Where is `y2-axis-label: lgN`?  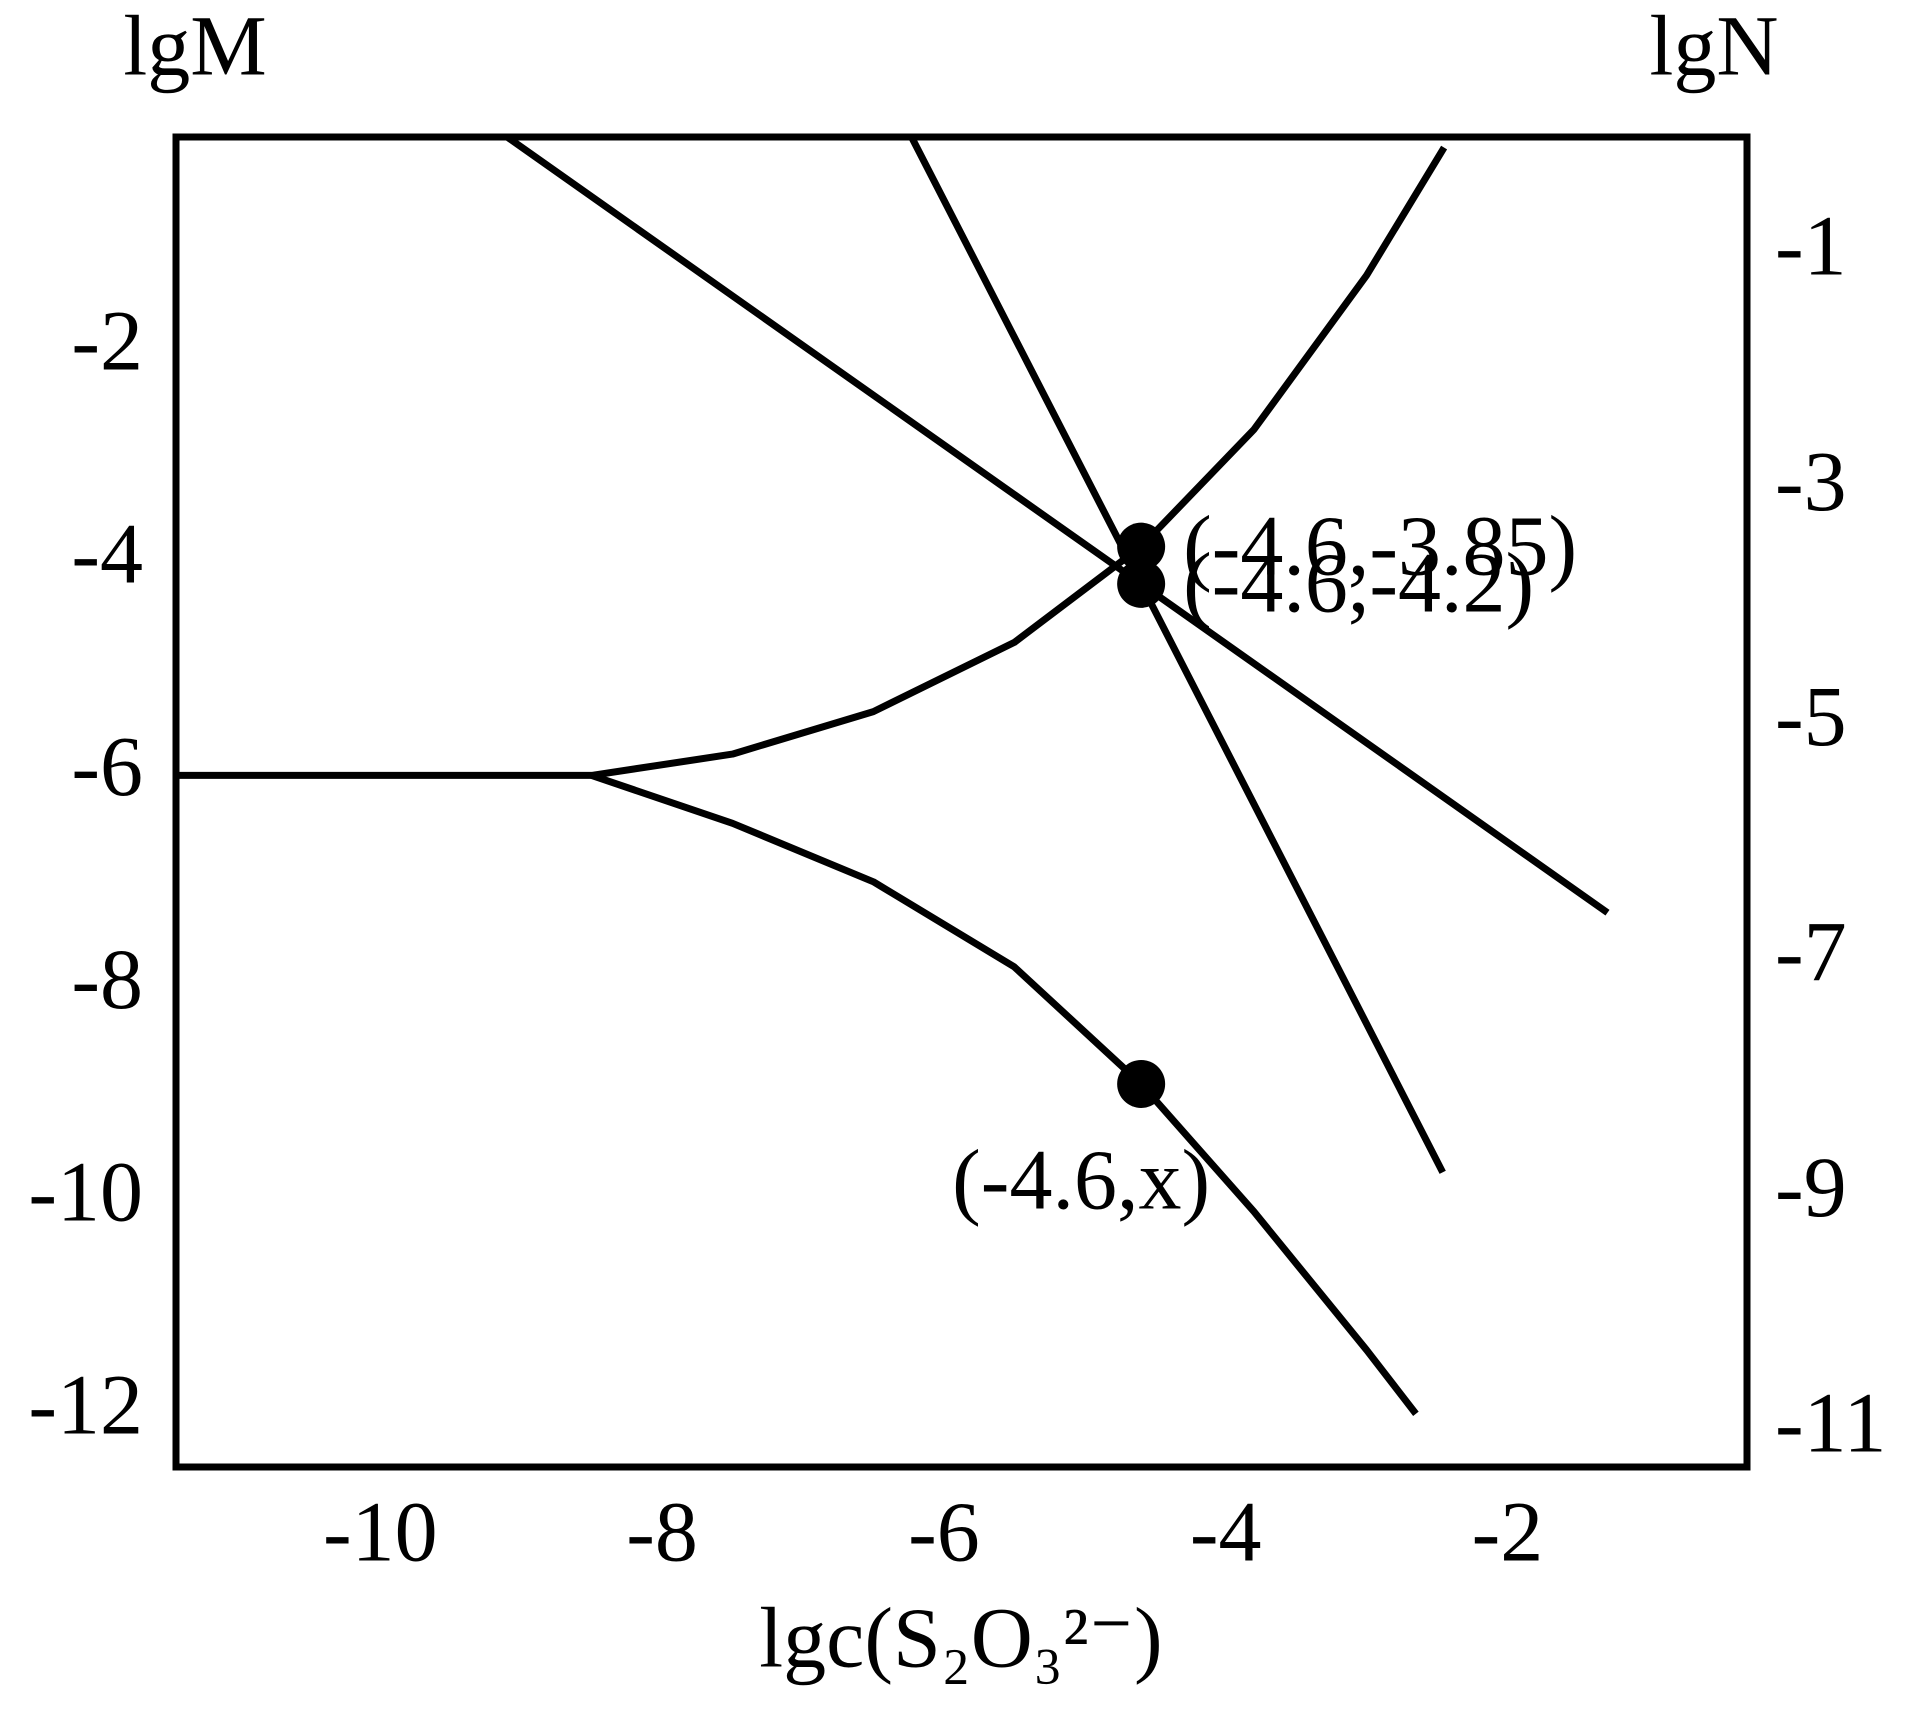
y2-axis-label: lgN is located at coordinates (1714, 47).